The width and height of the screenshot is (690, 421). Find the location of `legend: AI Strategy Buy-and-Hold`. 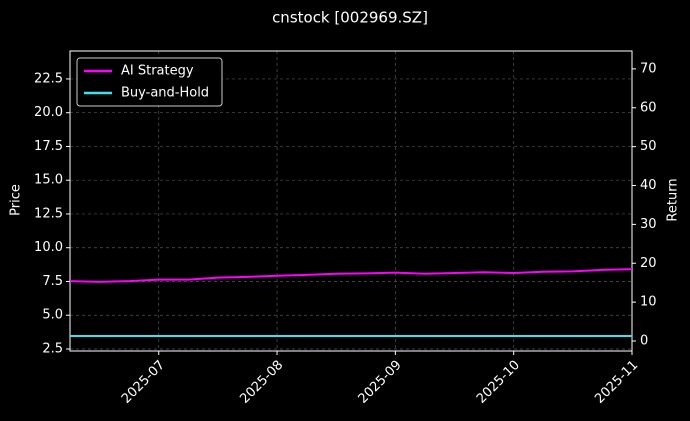

legend: AI Strategy Buy-and-Hold is located at coordinates (149, 82).